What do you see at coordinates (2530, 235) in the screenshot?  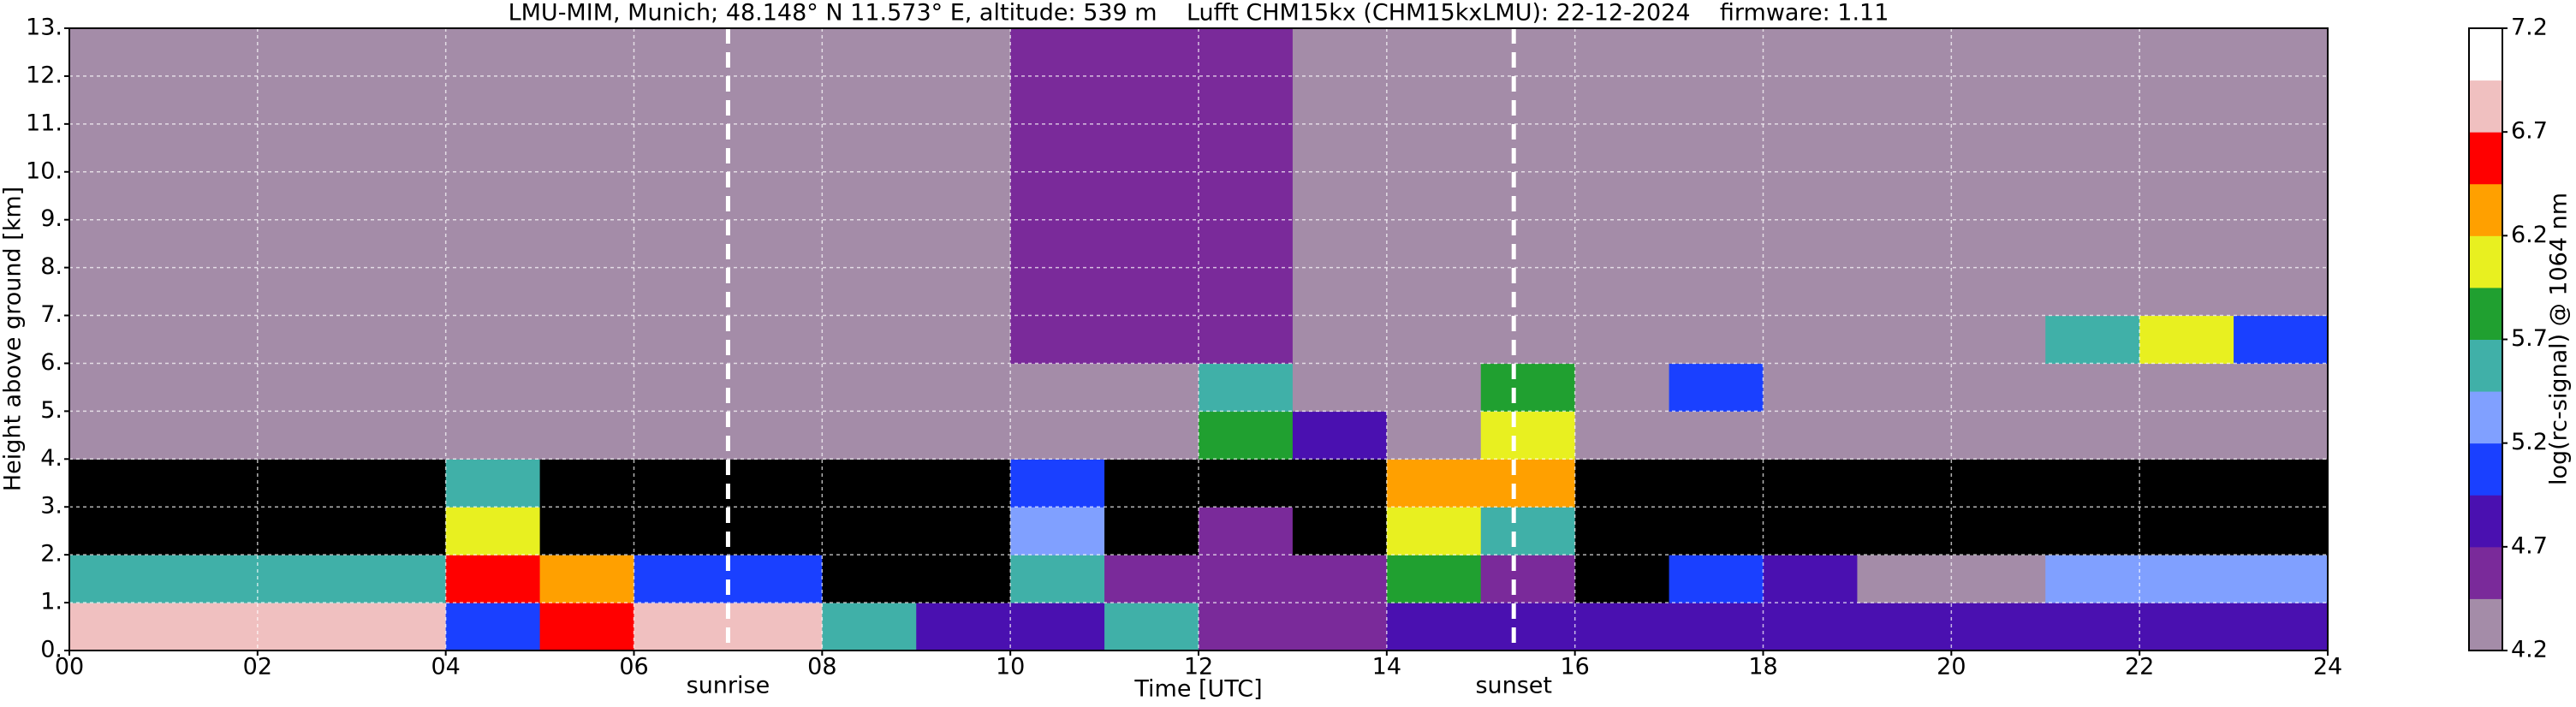 I see `colorbar-tick-label: 6.2` at bounding box center [2530, 235].